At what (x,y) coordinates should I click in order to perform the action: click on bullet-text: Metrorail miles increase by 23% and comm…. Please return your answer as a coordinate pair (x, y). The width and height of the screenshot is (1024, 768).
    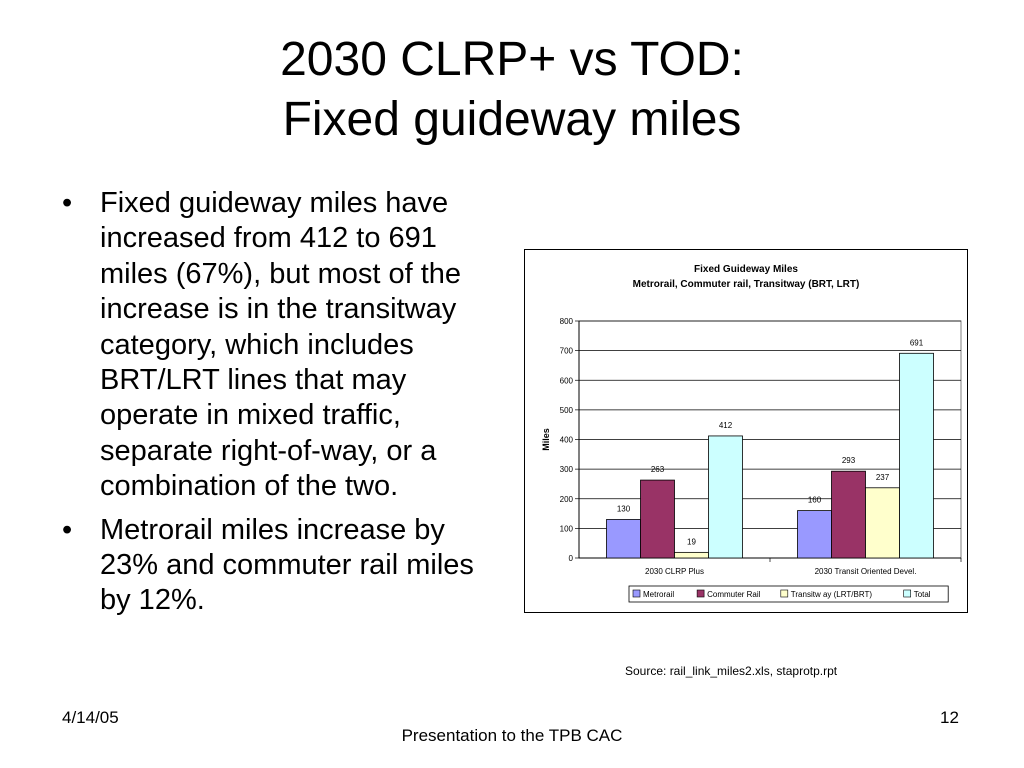
    Looking at the image, I should click on (287, 565).